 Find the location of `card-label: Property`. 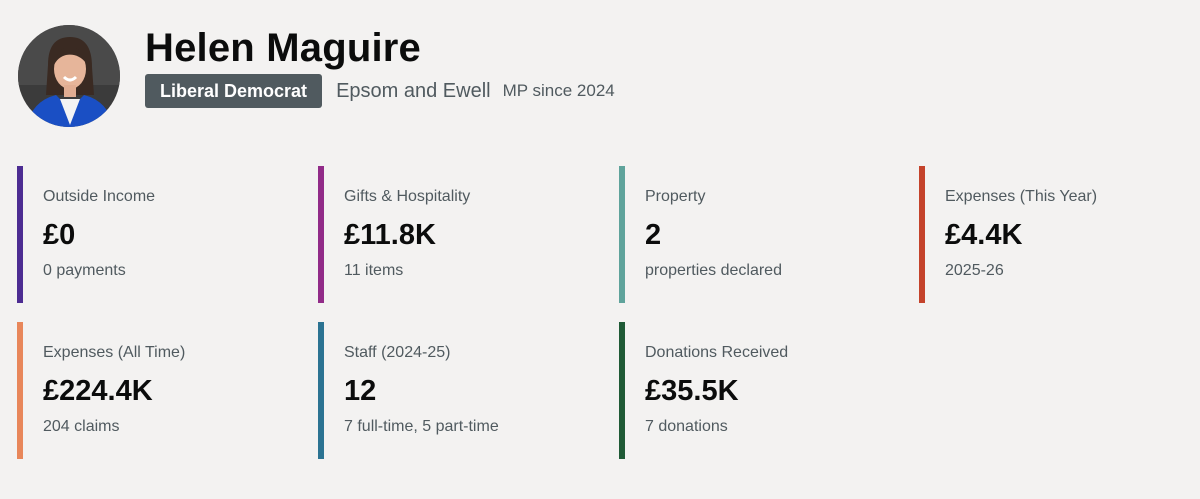

card-label: Property is located at coordinates (675, 196).